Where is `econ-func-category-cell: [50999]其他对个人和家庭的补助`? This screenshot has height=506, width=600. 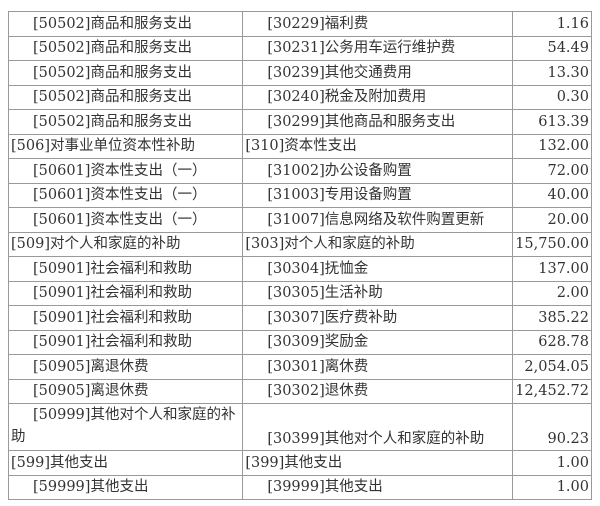 econ-func-category-cell: [50999]其他对个人和家庭的补助 is located at coordinates (125, 427).